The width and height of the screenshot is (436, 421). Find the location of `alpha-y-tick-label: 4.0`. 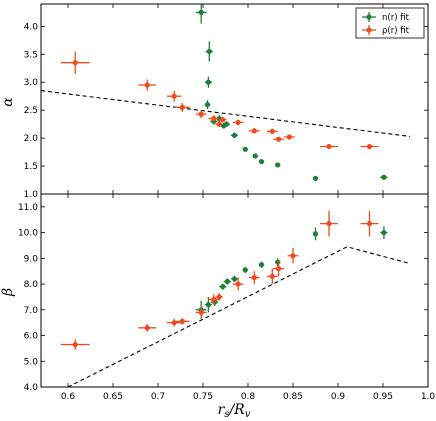

alpha-y-tick-label: 4.0 is located at coordinates (31, 27).